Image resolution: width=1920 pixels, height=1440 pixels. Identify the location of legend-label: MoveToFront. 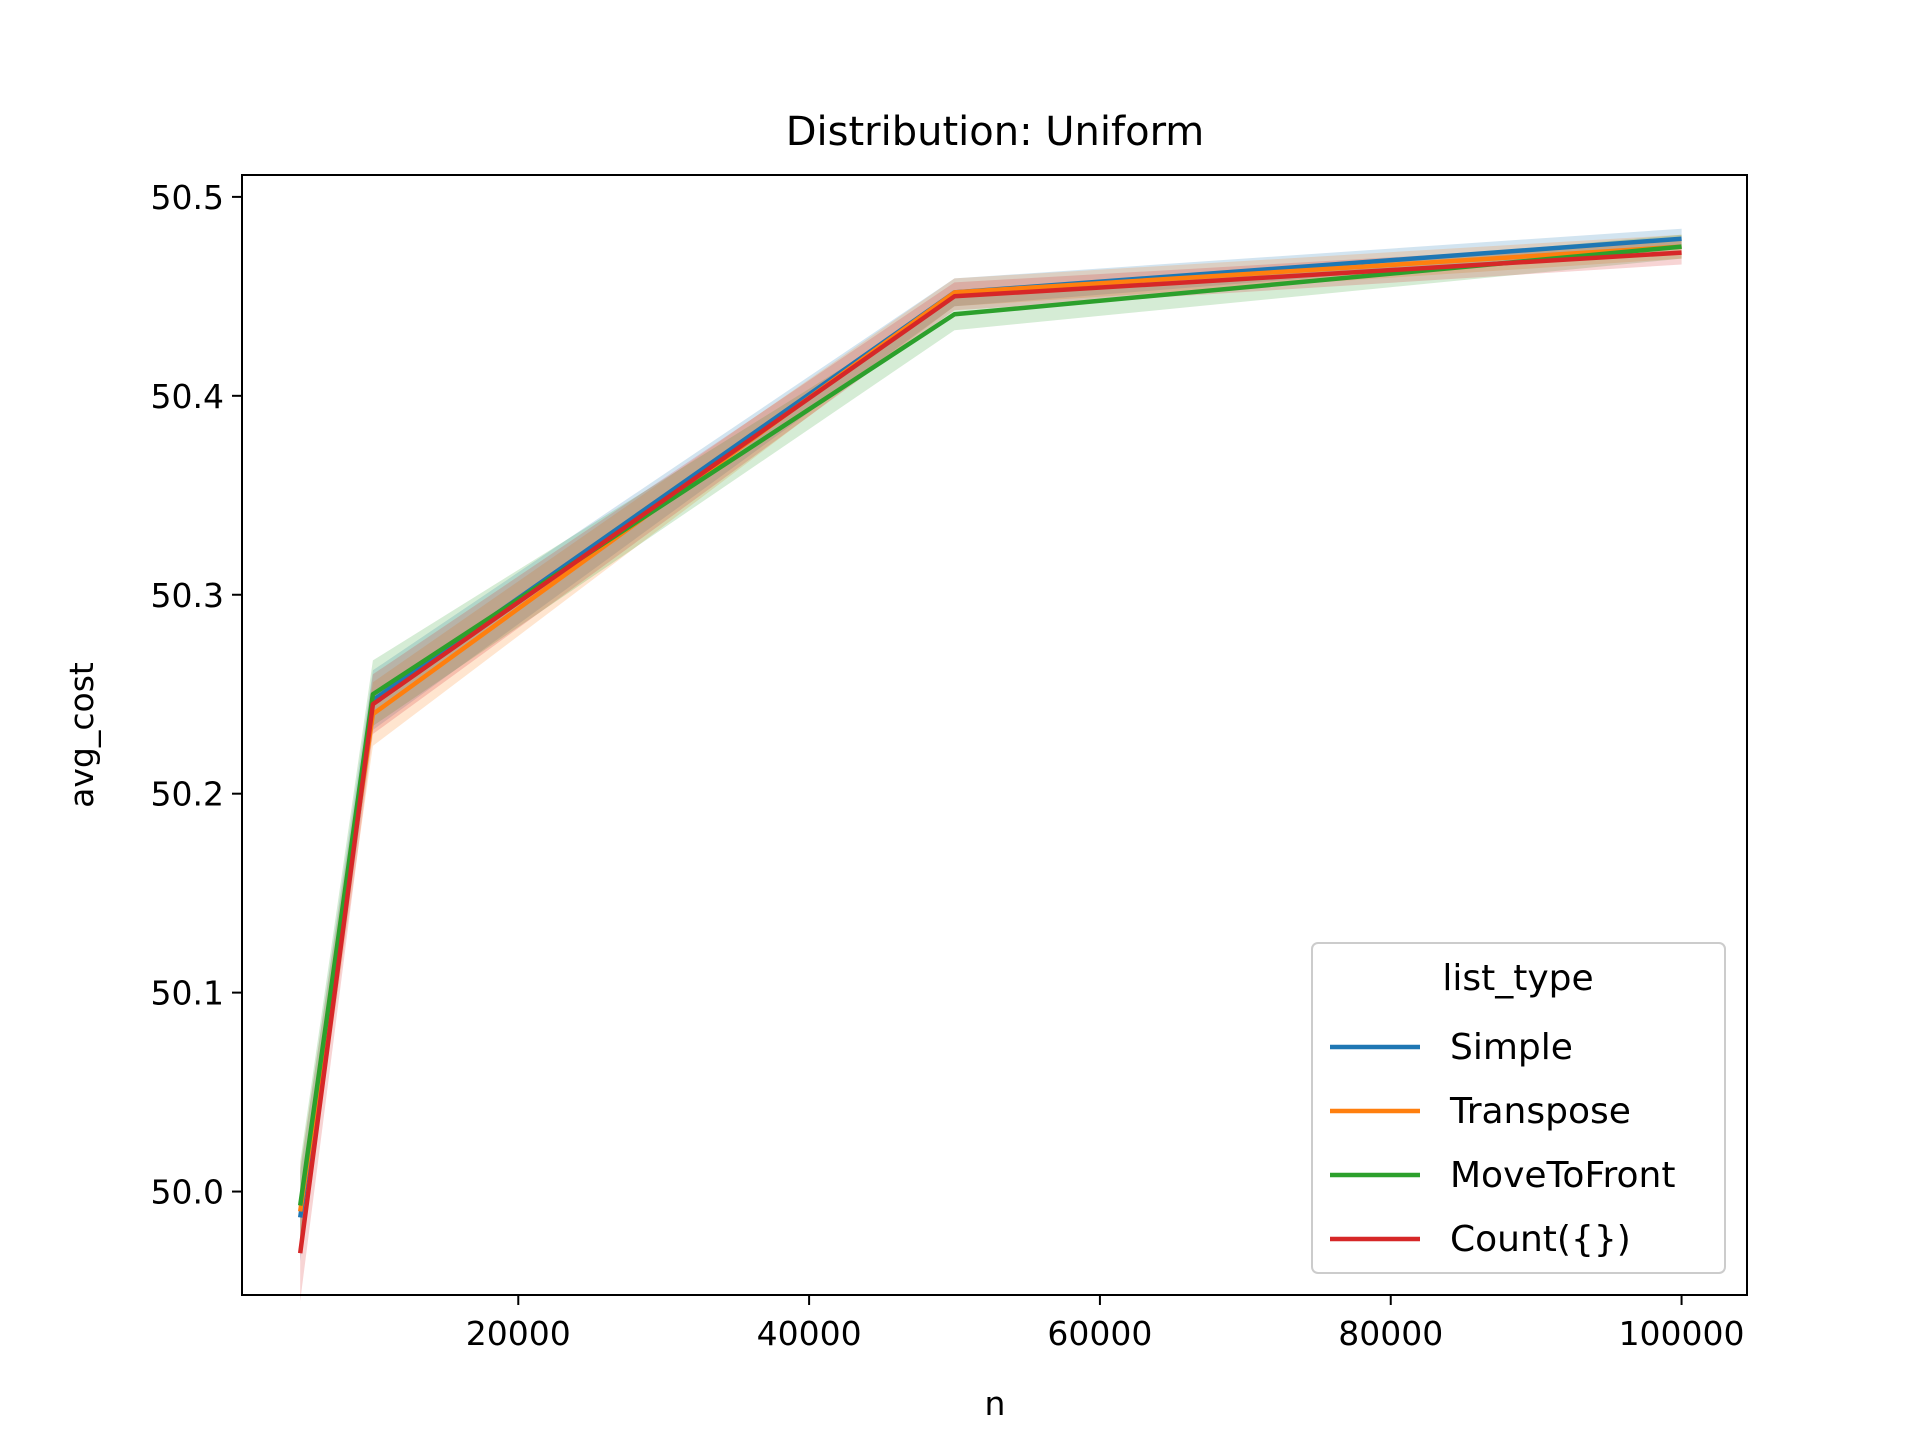
(1563, 1175).